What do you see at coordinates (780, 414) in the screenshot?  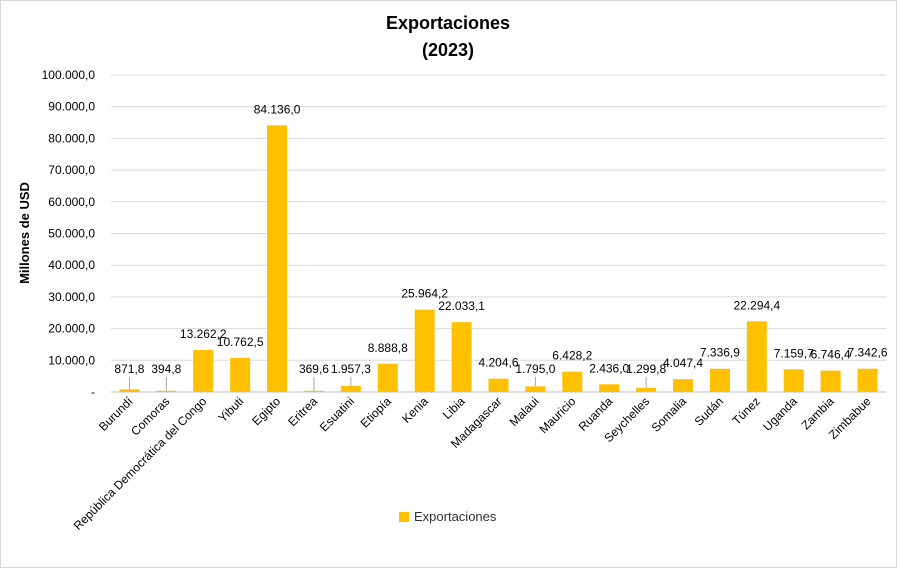 I see `x-tick-label: Uganda` at bounding box center [780, 414].